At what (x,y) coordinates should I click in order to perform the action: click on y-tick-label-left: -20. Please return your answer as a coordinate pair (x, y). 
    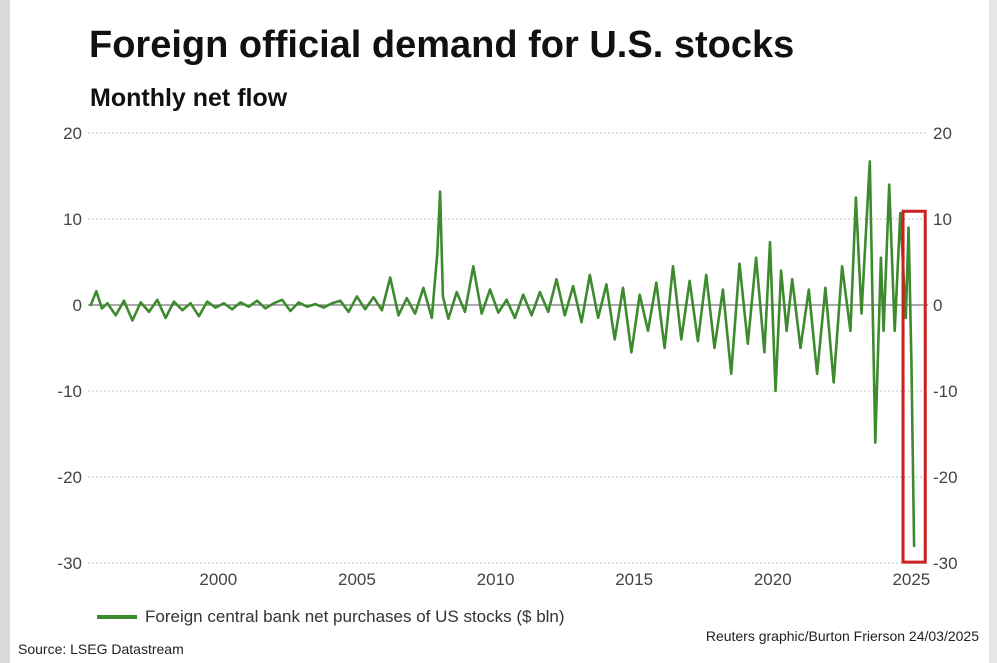
    Looking at the image, I should click on (69, 477).